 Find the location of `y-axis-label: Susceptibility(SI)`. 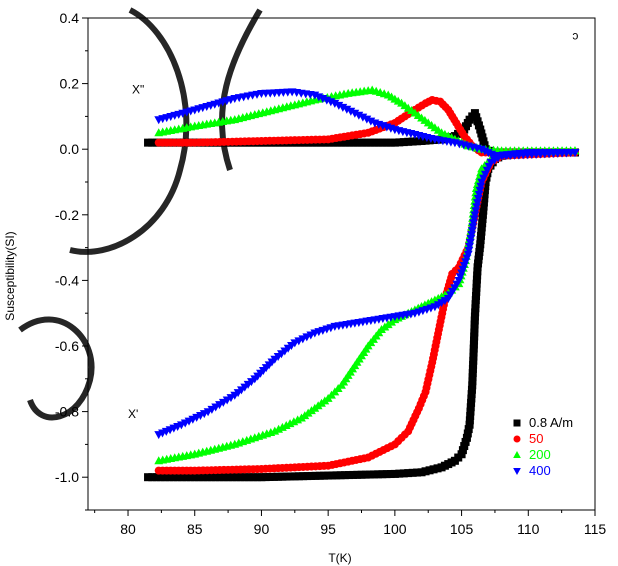

y-axis-label: Susceptibility(SI) is located at coordinates (10, 275).